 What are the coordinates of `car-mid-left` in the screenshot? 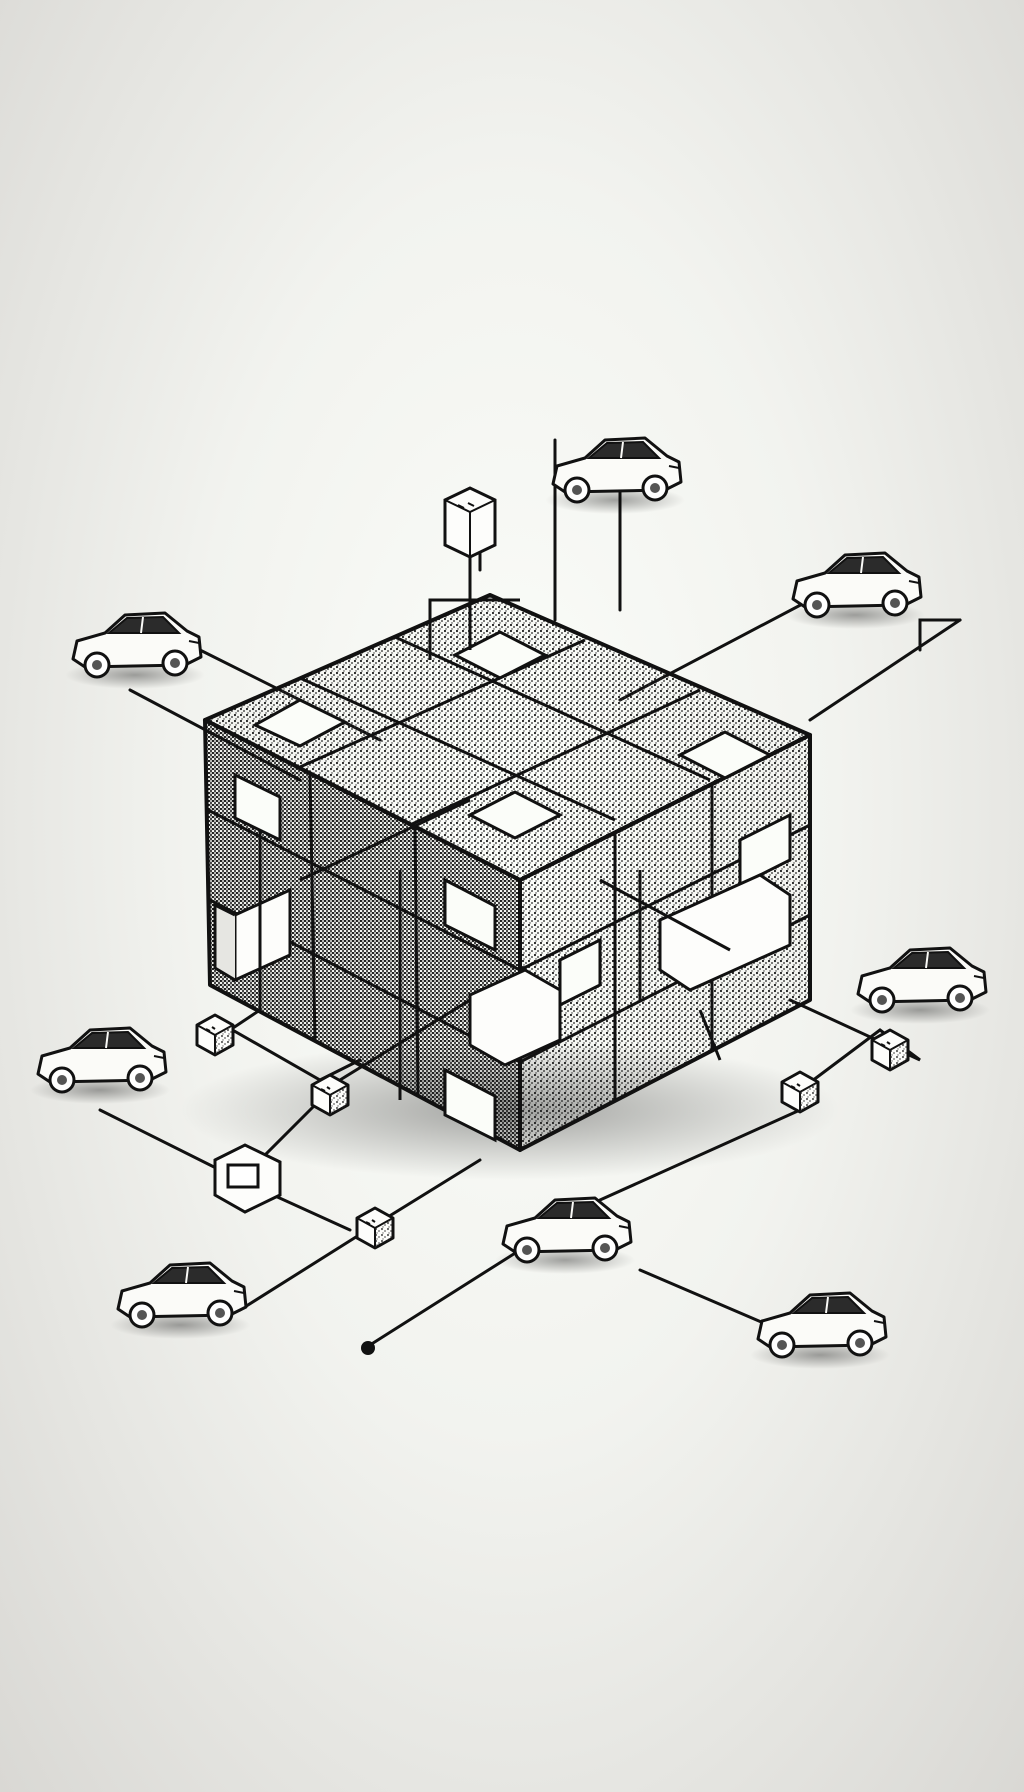 It's located at (100, 1066).